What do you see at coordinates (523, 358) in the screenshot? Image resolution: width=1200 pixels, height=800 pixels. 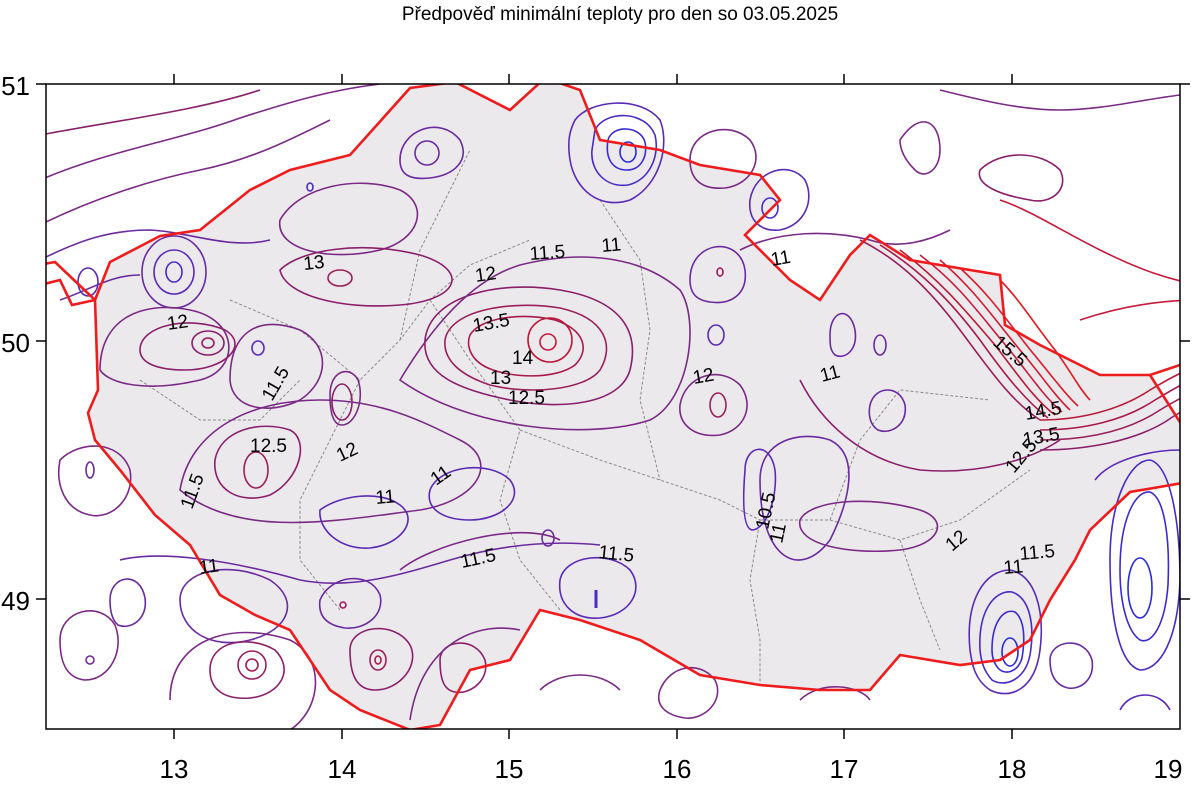 I see `contour-label: 14` at bounding box center [523, 358].